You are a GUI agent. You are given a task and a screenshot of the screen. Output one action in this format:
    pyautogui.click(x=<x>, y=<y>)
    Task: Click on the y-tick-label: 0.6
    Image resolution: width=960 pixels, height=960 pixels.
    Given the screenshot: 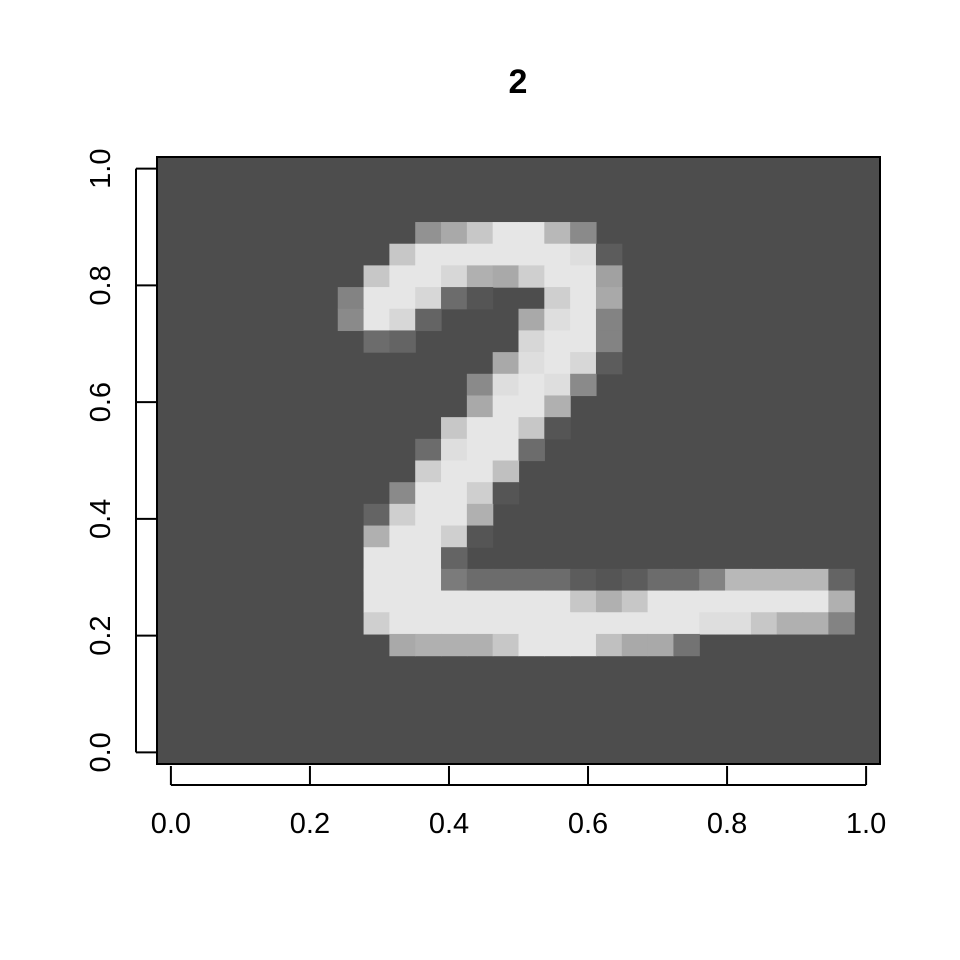 What is the action you would take?
    pyautogui.click(x=101, y=402)
    